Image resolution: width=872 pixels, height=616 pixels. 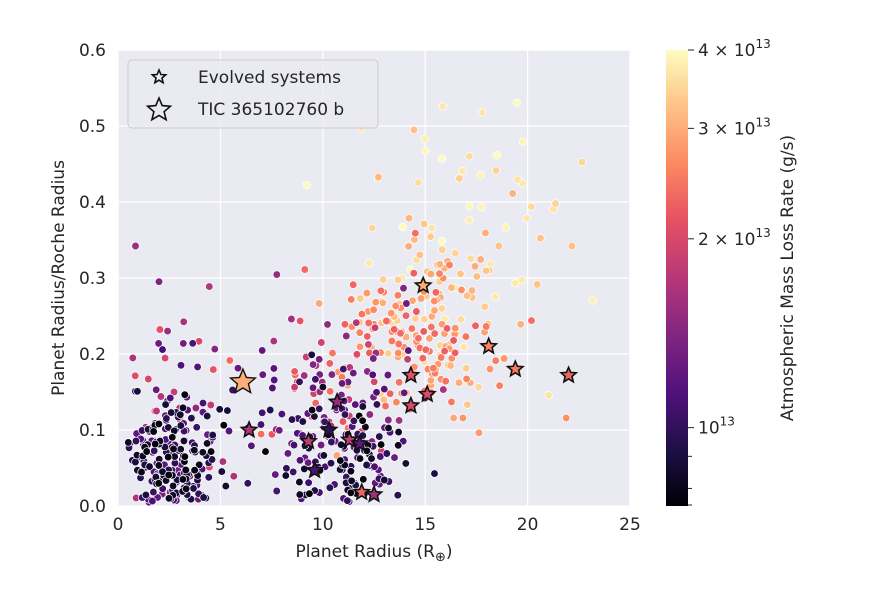 I want to click on legend-label-tic-365102760-b: TIC 365102760 b, so click(x=270, y=110).